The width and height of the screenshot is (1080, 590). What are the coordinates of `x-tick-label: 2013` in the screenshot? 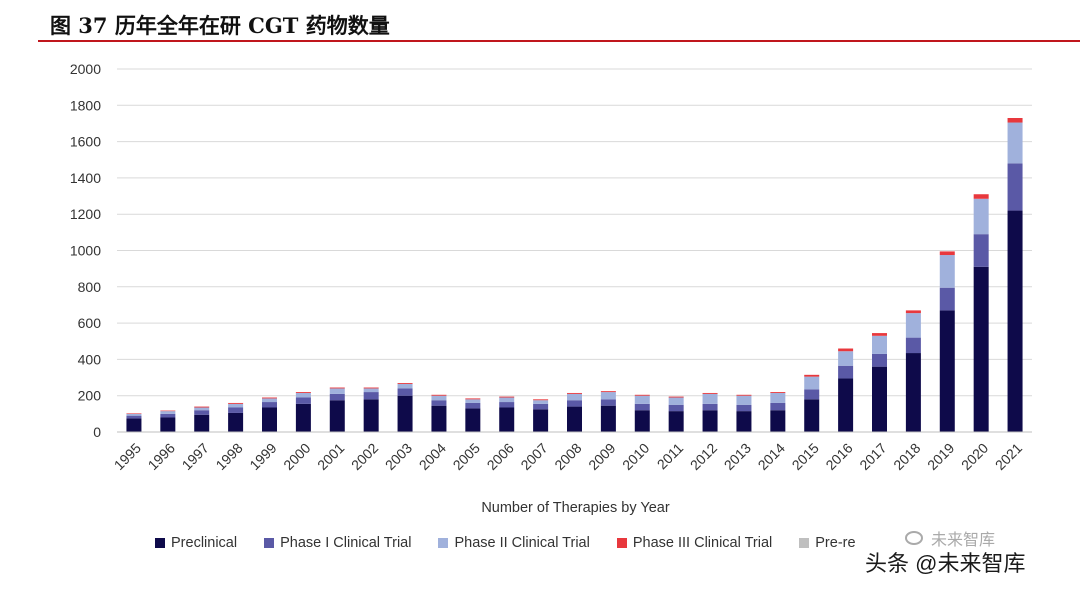 It's located at (737, 456).